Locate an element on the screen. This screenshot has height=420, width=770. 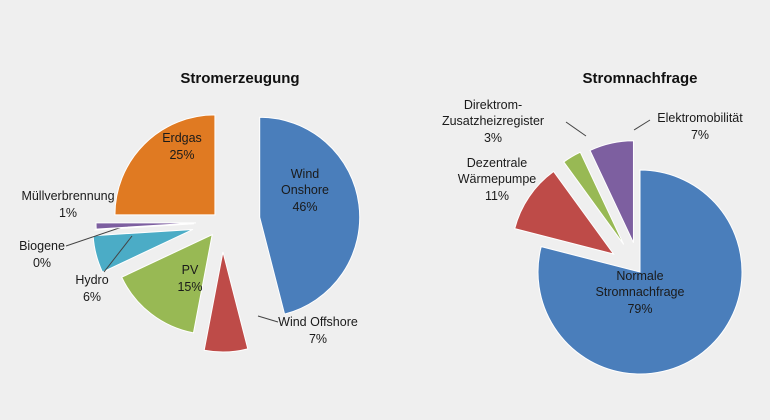
slice-label: PV is located at coordinates (190, 270).